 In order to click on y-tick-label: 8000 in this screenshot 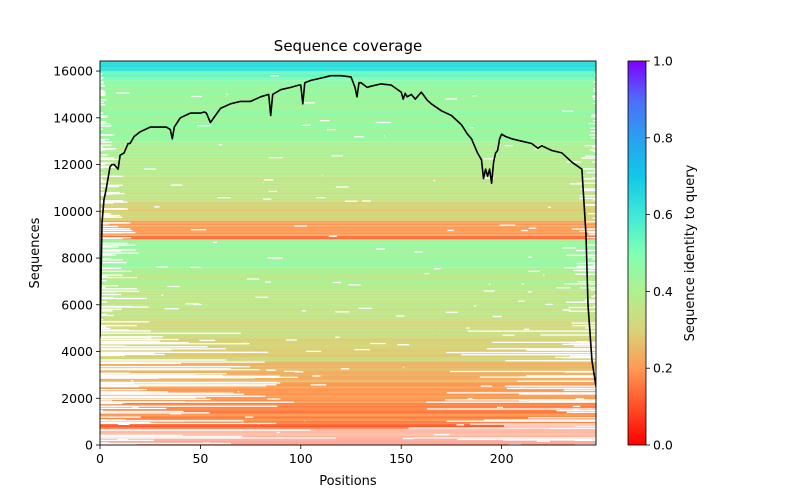, I will do `click(77, 258)`.